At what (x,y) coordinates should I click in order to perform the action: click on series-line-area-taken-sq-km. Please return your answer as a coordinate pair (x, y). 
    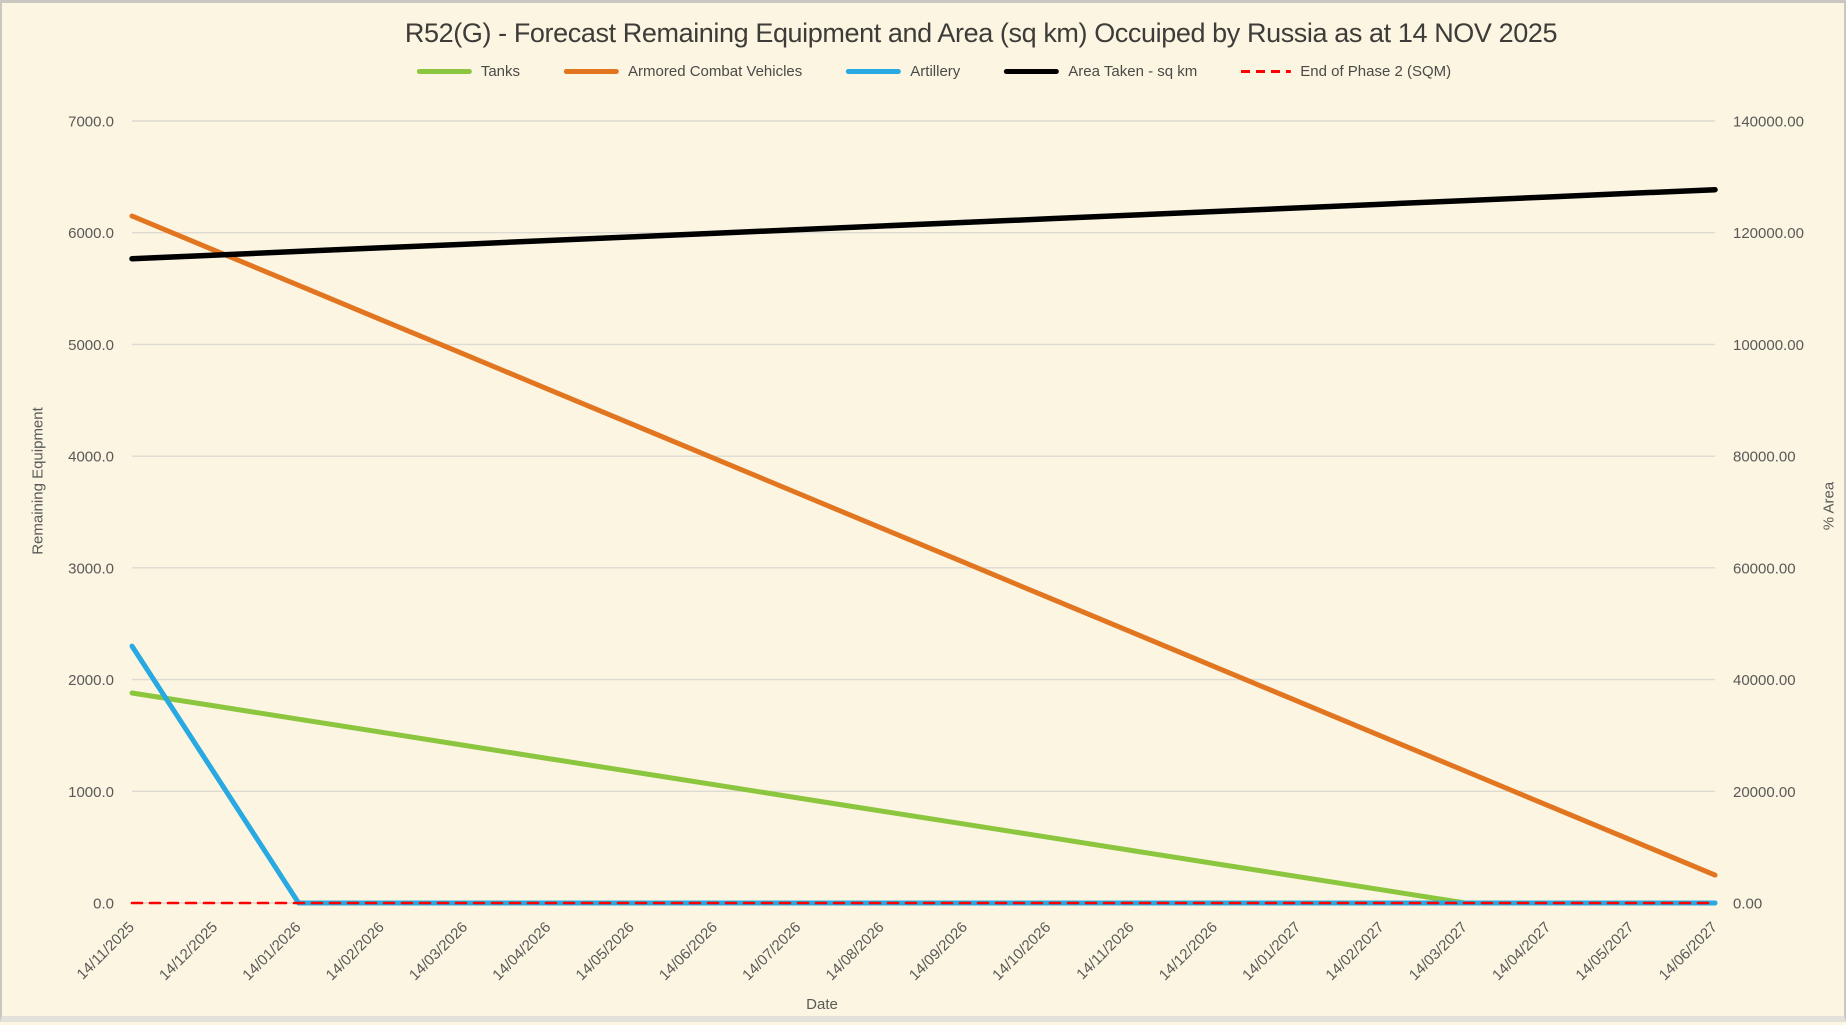
    Looking at the image, I should click on (923, 224).